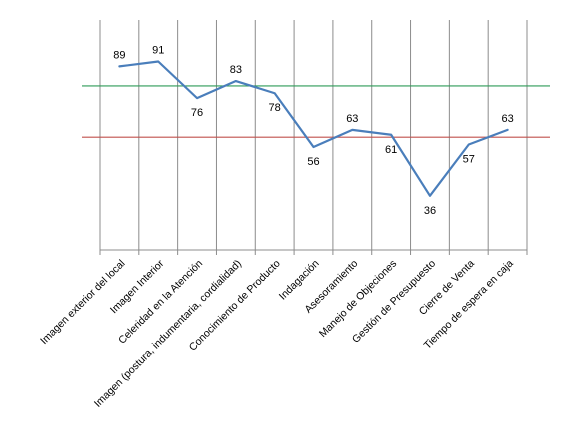 The height and width of the screenshot is (438, 581). What do you see at coordinates (358, 299) in the screenshot?
I see `category-label: Manejo de Objeciones` at bounding box center [358, 299].